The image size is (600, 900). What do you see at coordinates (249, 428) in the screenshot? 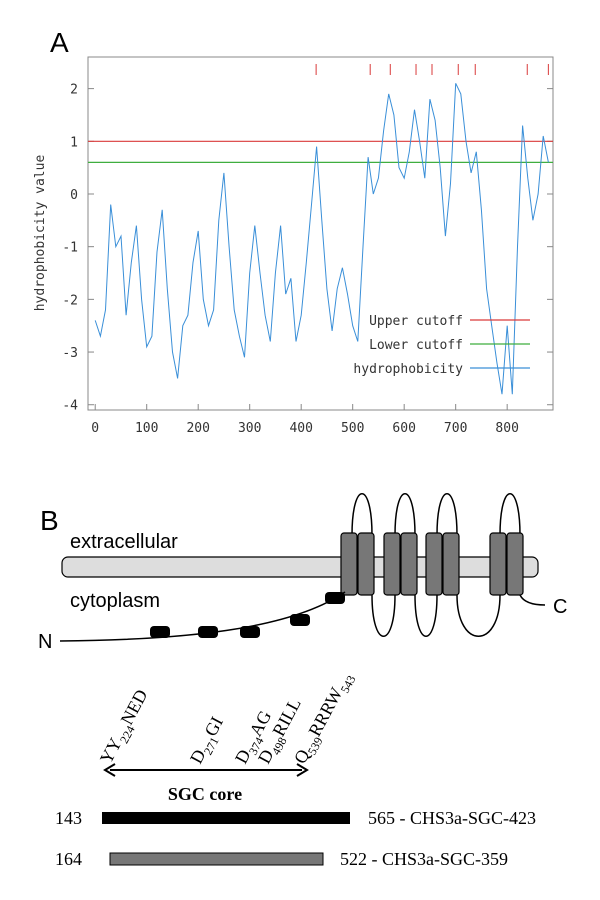
I see `x-tick-label: 300` at bounding box center [249, 428].